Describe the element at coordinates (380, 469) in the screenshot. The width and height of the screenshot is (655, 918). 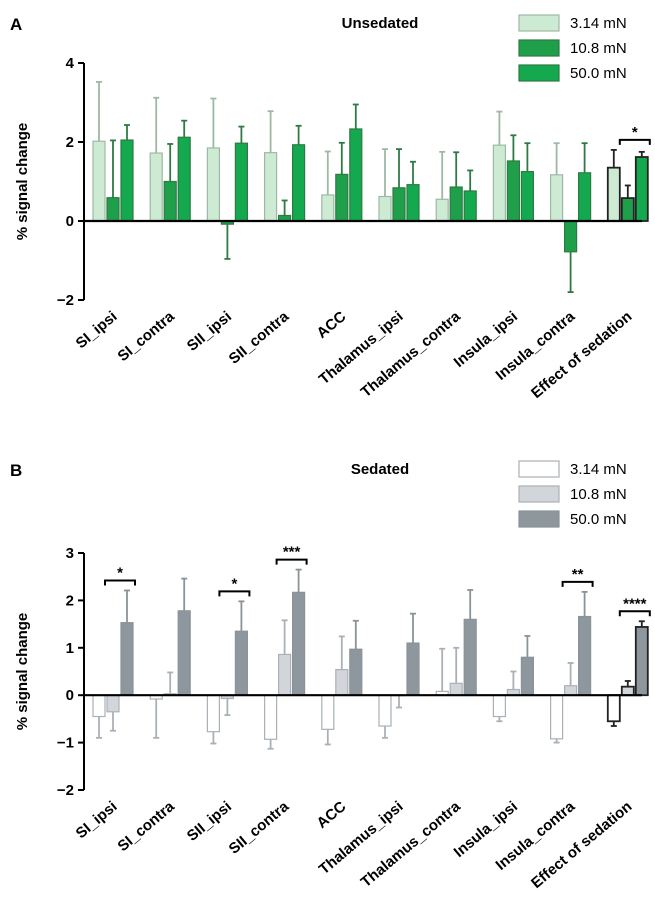
I see `chart-title: Sedated` at that location.